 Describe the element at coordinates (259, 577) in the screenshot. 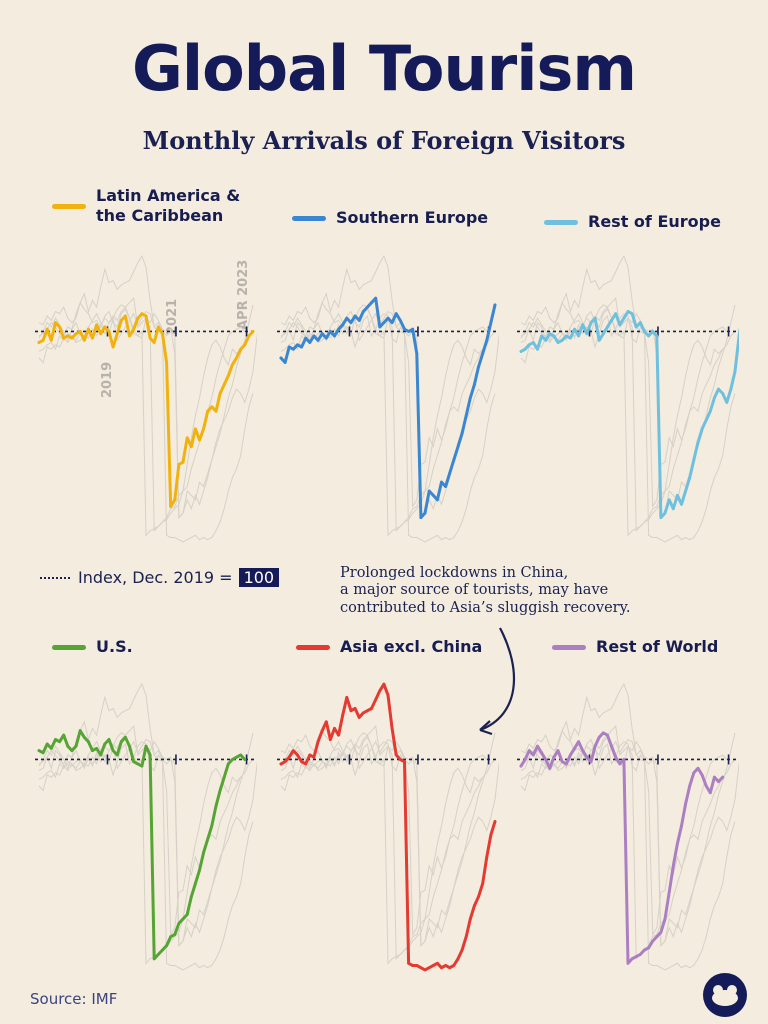

I see `index-note-value: 100` at that location.